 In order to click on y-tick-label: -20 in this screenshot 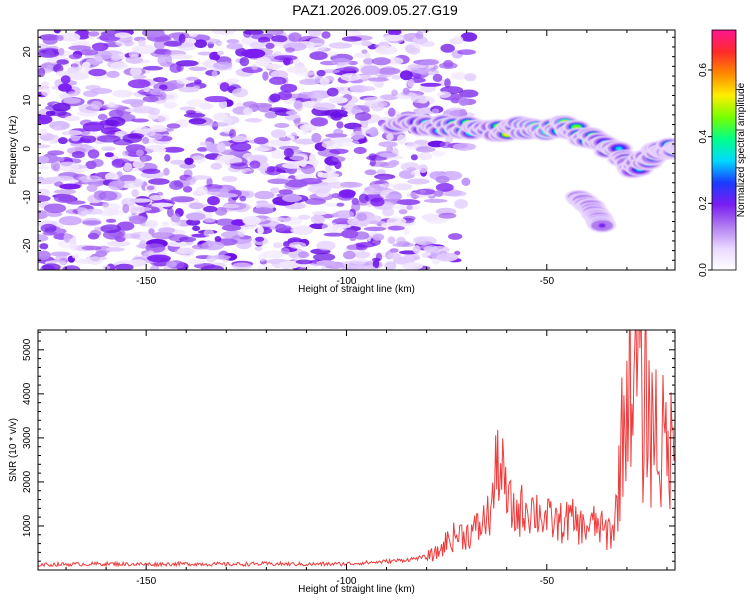, I will do `click(27, 245)`.